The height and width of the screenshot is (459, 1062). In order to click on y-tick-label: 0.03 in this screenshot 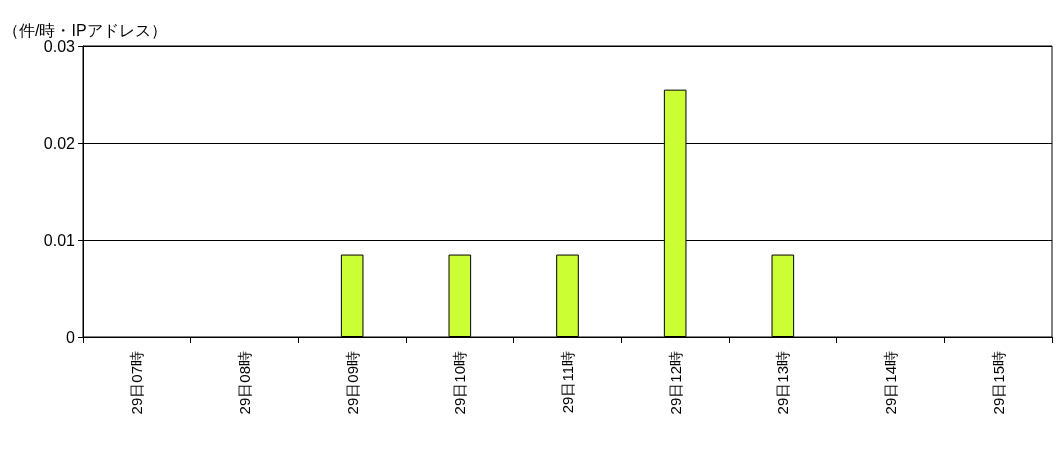, I will do `click(59, 46)`.